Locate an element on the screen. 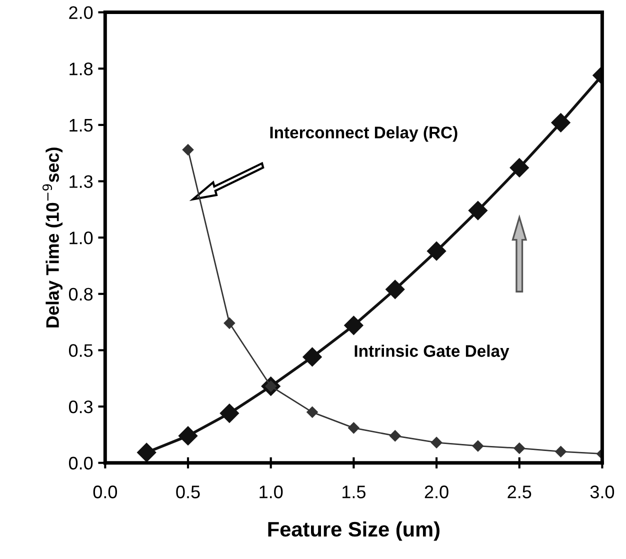 Image resolution: width=626 pixels, height=559 pixels. y-tick-label: 0.0 is located at coordinates (80, 463).